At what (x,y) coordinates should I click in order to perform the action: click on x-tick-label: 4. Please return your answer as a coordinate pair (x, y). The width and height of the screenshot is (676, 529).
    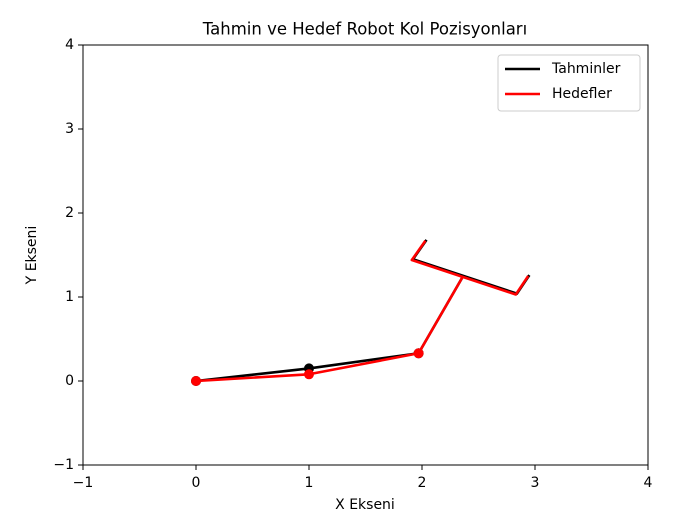
    Looking at the image, I should click on (648, 483).